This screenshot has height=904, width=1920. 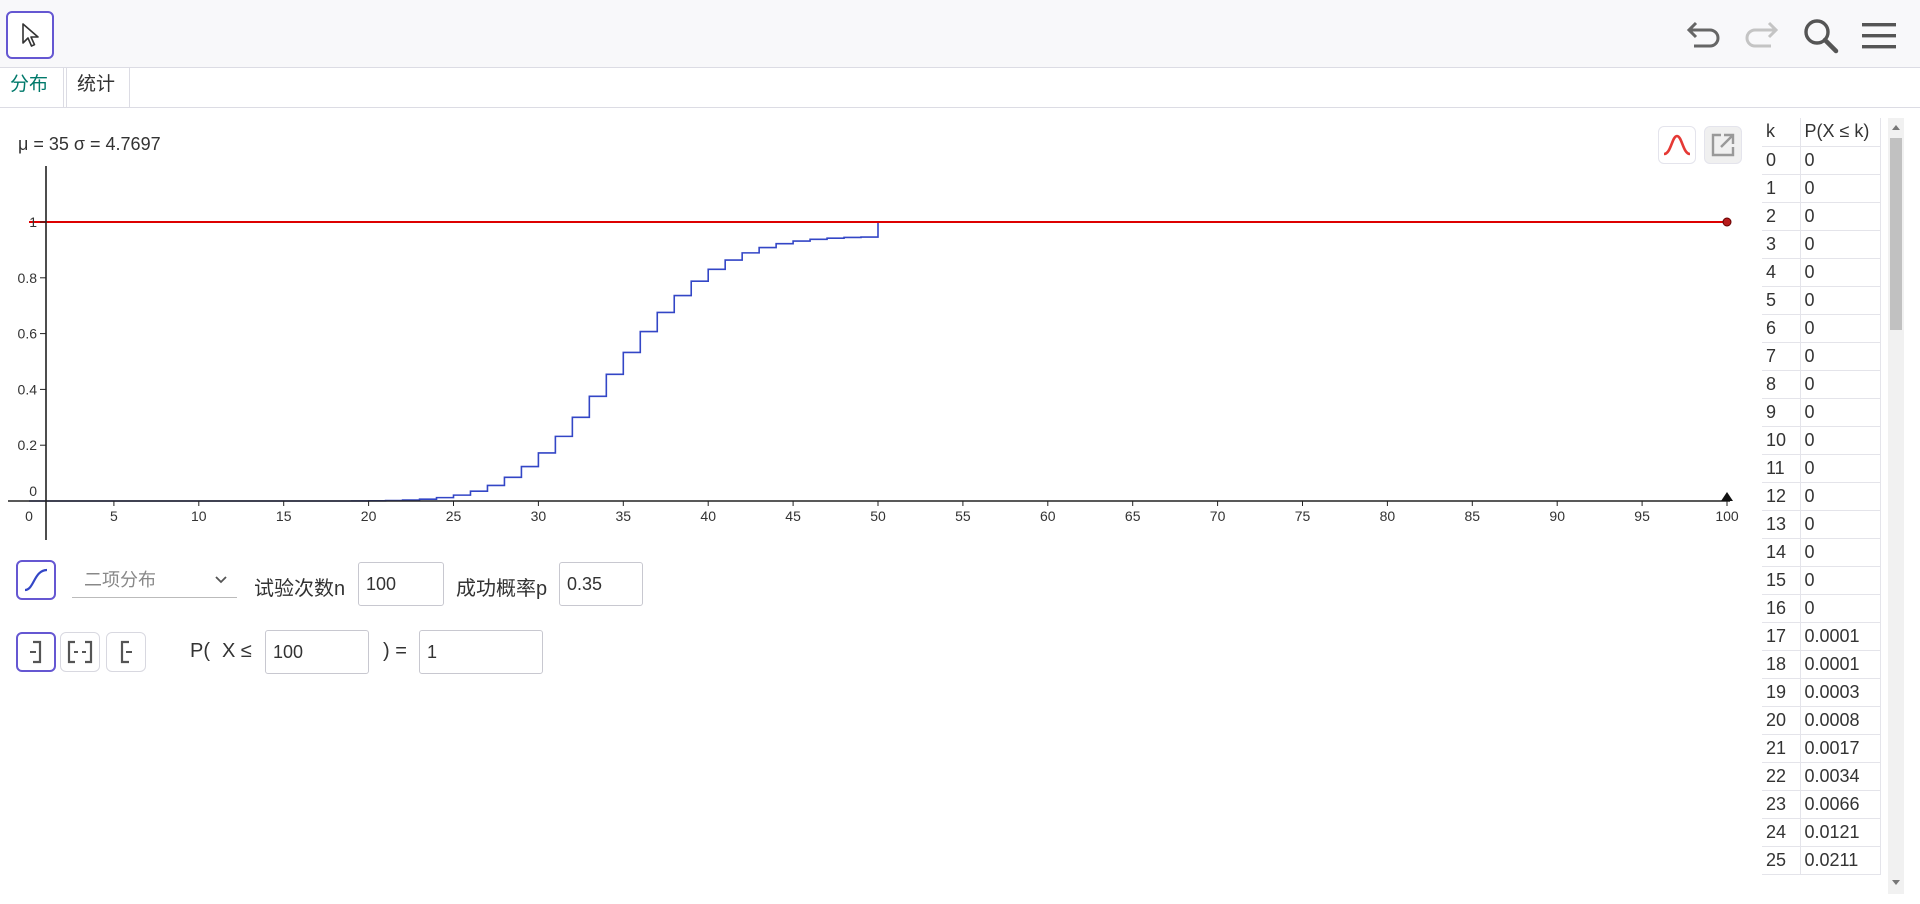 What do you see at coordinates (960, 34) in the screenshot?
I see `toolbar` at bounding box center [960, 34].